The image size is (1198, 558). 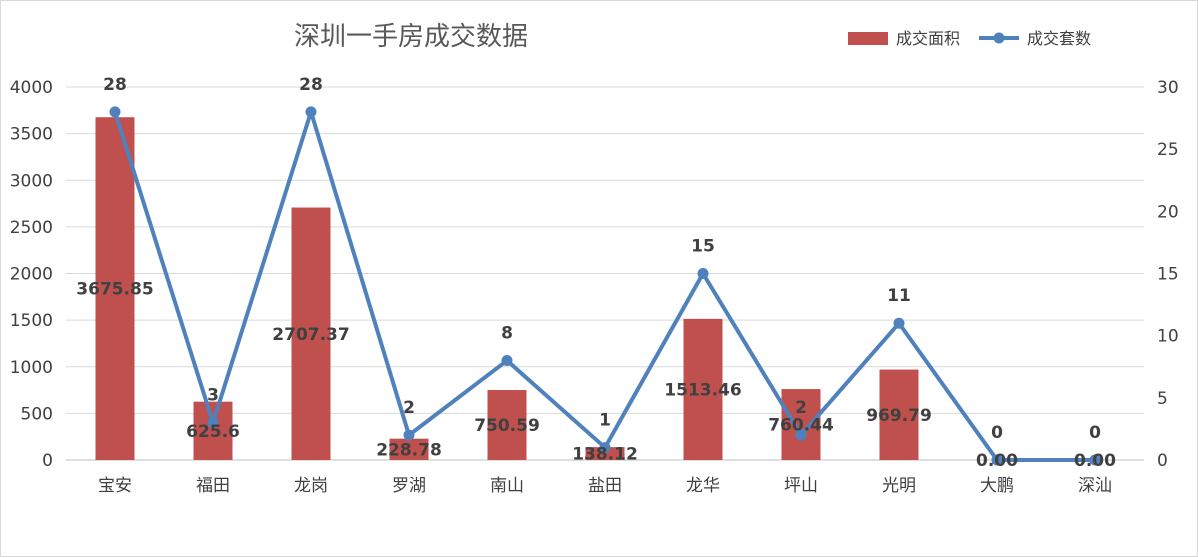 What do you see at coordinates (115, 486) in the screenshot?
I see `category-label: 宝安` at bounding box center [115, 486].